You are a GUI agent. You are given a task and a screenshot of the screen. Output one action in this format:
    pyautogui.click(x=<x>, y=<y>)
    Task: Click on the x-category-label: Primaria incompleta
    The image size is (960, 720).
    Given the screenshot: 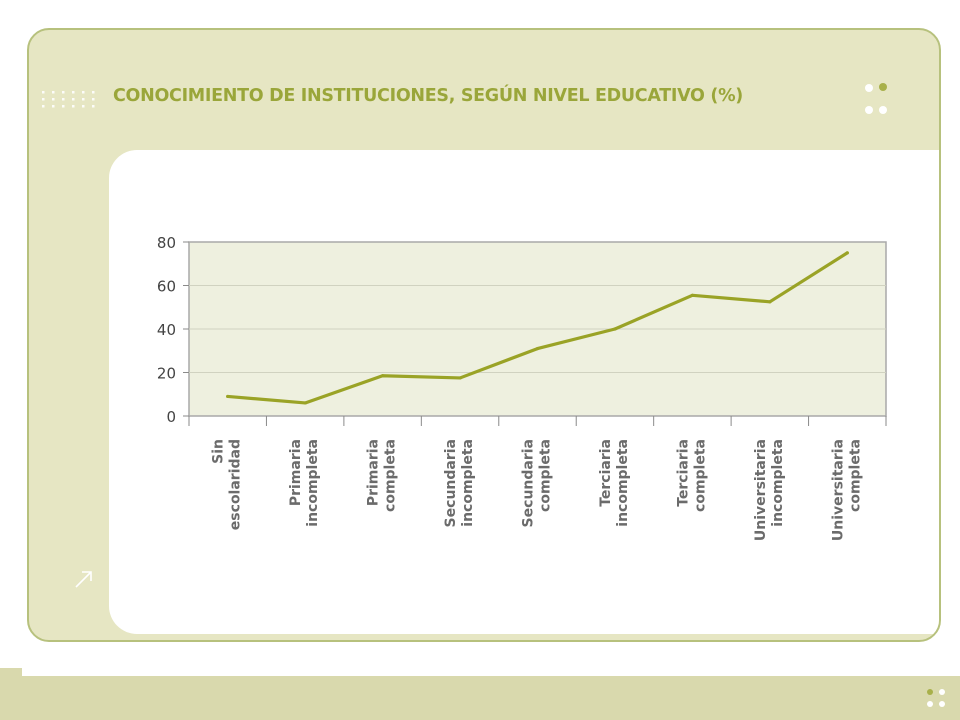 What is the action you would take?
    pyautogui.click(x=304, y=483)
    